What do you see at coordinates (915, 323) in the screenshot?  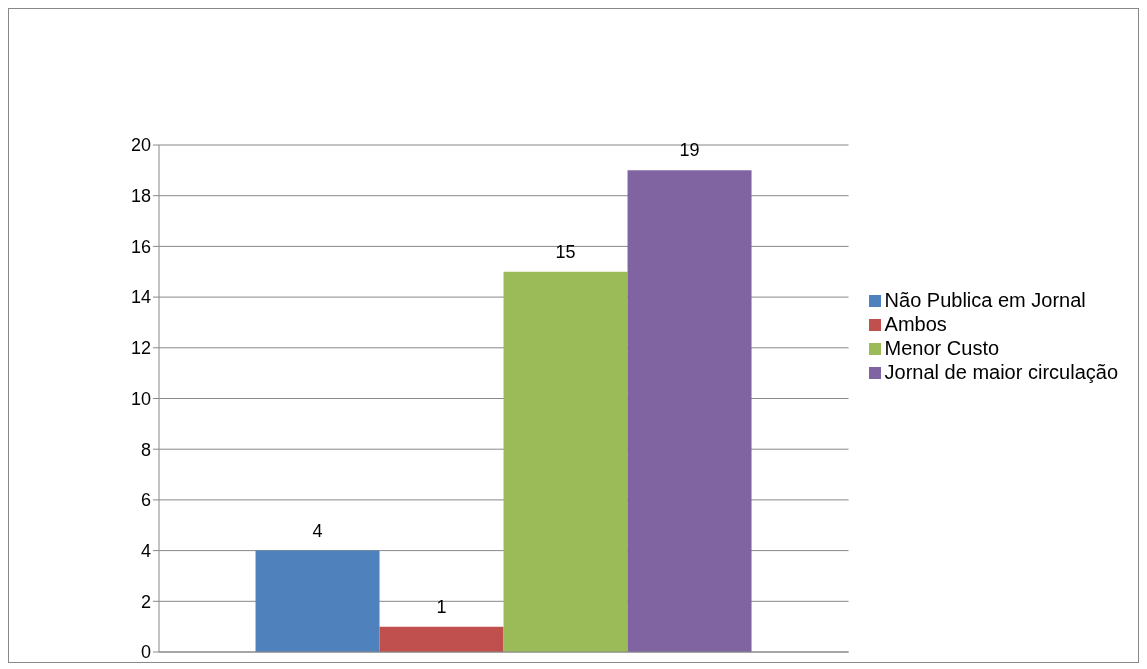 I see `legend-label: Ambos` at bounding box center [915, 323].